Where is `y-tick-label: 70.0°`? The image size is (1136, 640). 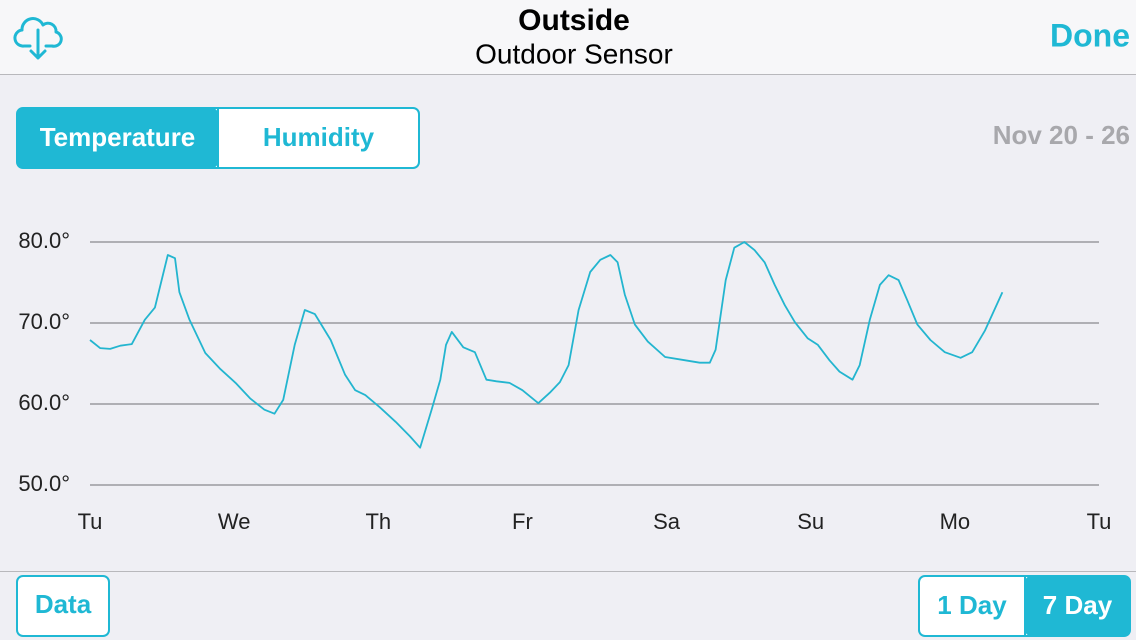 y-tick-label: 70.0° is located at coordinates (44, 321).